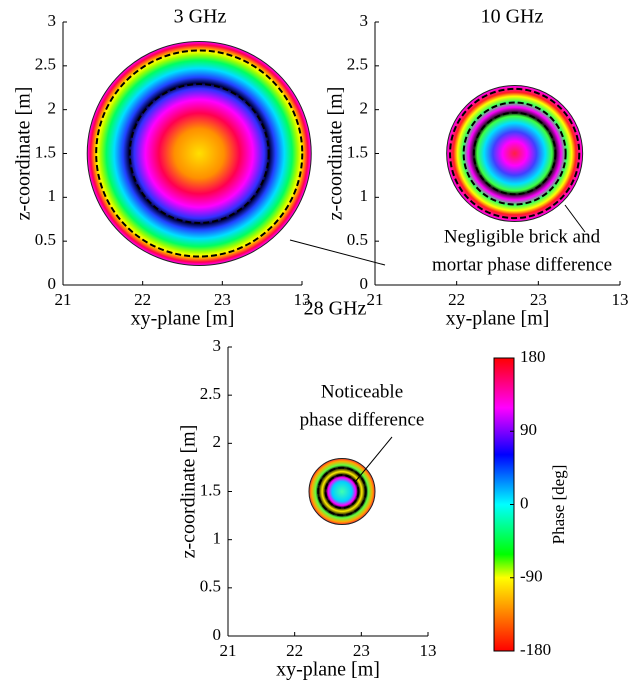  Describe the element at coordinates (558, 505) in the screenshot. I see `colorbar-label: Phase [deg]` at that location.